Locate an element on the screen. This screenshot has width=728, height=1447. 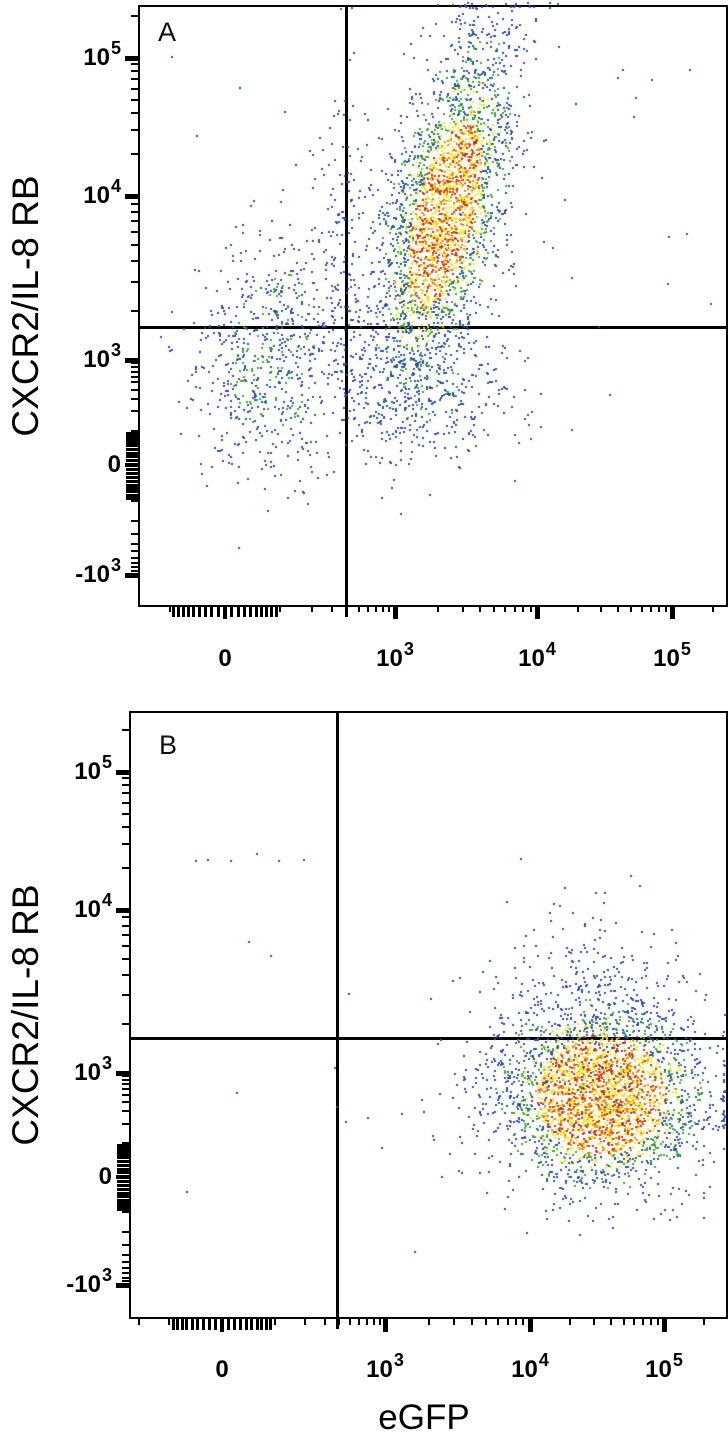
panel-a-y-tick-label: -103 is located at coordinates (98, 571).